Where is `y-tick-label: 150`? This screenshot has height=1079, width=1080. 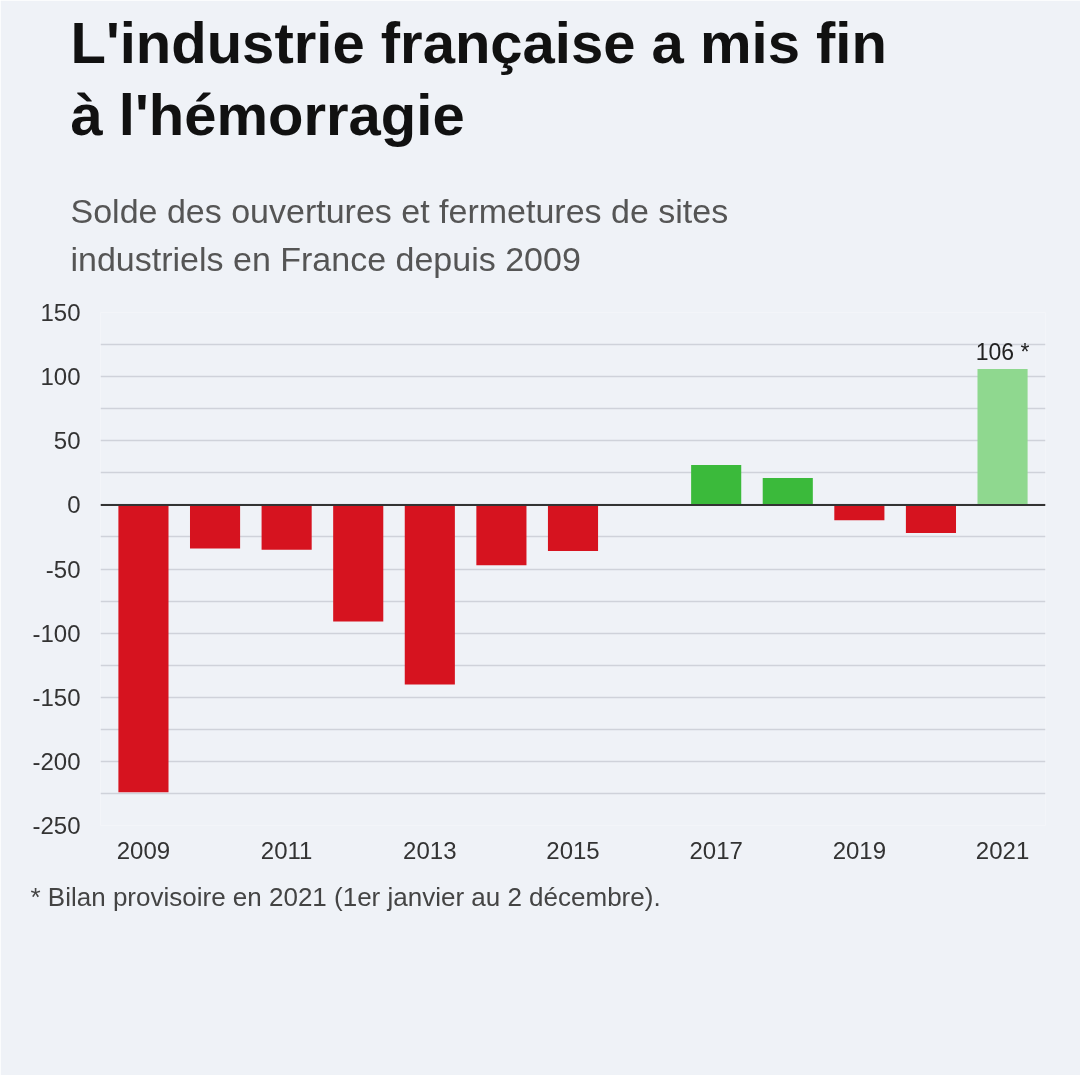
y-tick-label: 150 is located at coordinates (60, 312).